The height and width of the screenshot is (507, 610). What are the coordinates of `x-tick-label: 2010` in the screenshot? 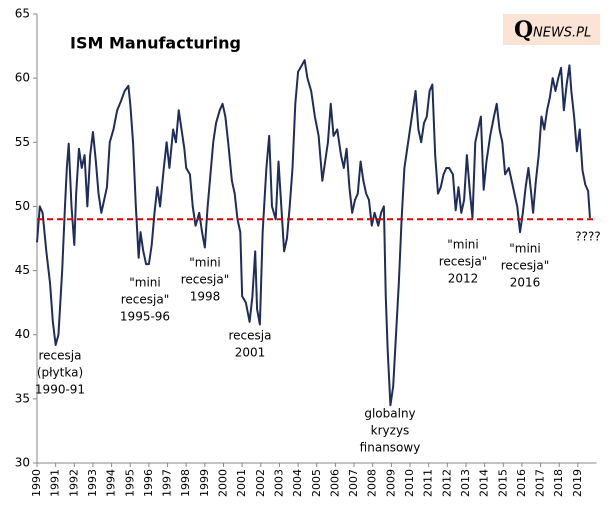 It's located at (409, 483).